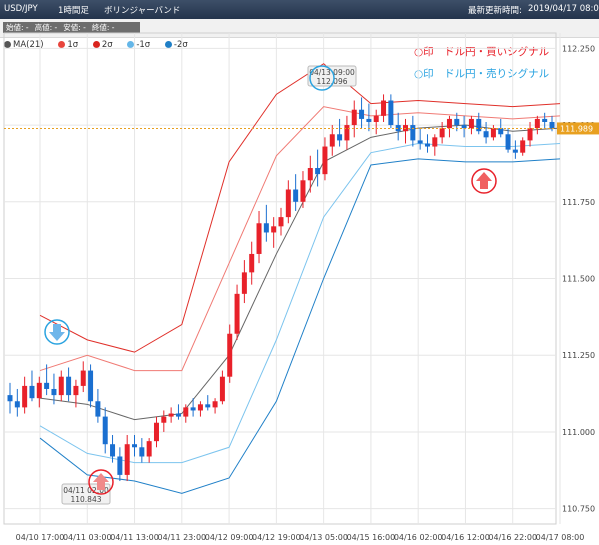  What do you see at coordinates (181, 537) in the screenshot?
I see `x-tick-label: 04/11 23:00` at bounding box center [181, 537].